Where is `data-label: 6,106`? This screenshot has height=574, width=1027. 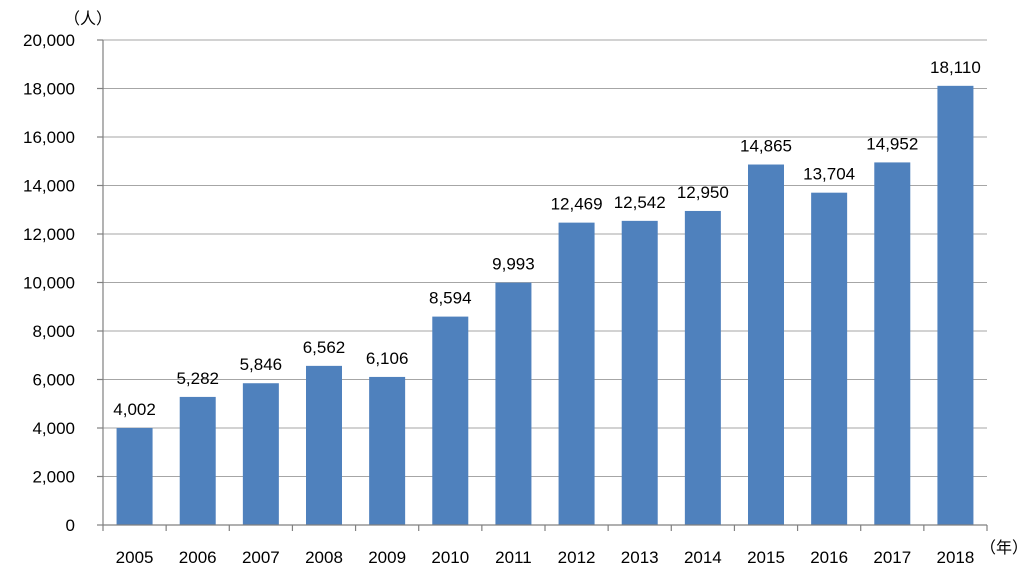 data-label: 6,106 is located at coordinates (387, 358).